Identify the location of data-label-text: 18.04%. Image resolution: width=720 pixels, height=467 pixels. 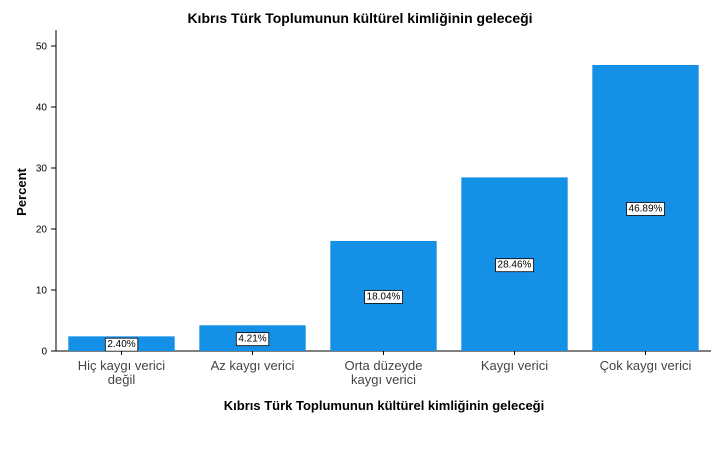
(384, 296).